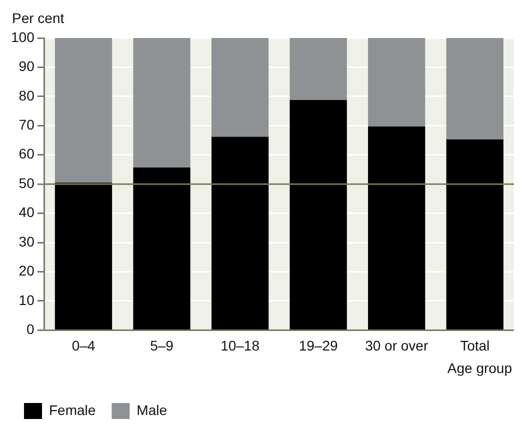 The width and height of the screenshot is (522, 437). I want to click on y-tick-label: 30, so click(26, 241).